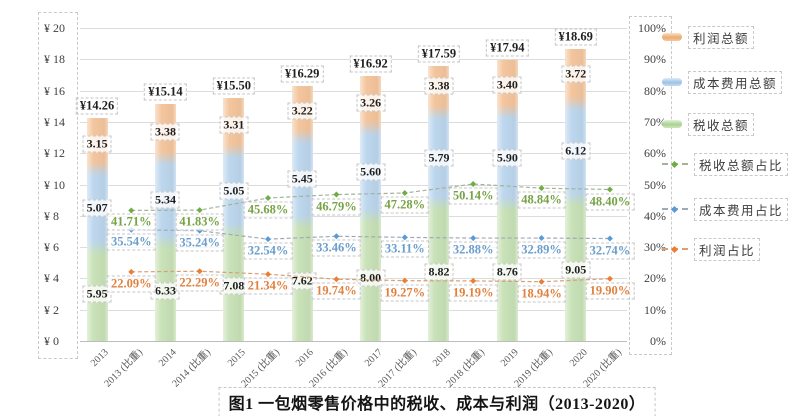 This screenshot has width=800, height=416. I want to click on 成本费用占比-label-2017: 33.11%, so click(404, 249).